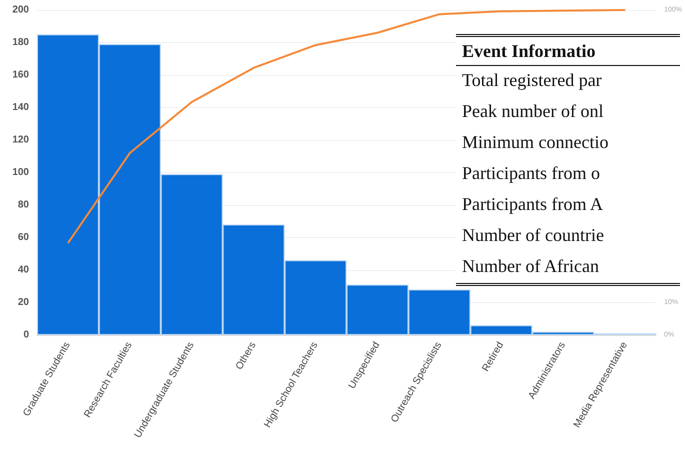 The width and height of the screenshot is (685, 450). I want to click on y-tick-label: 0, so click(26, 335).